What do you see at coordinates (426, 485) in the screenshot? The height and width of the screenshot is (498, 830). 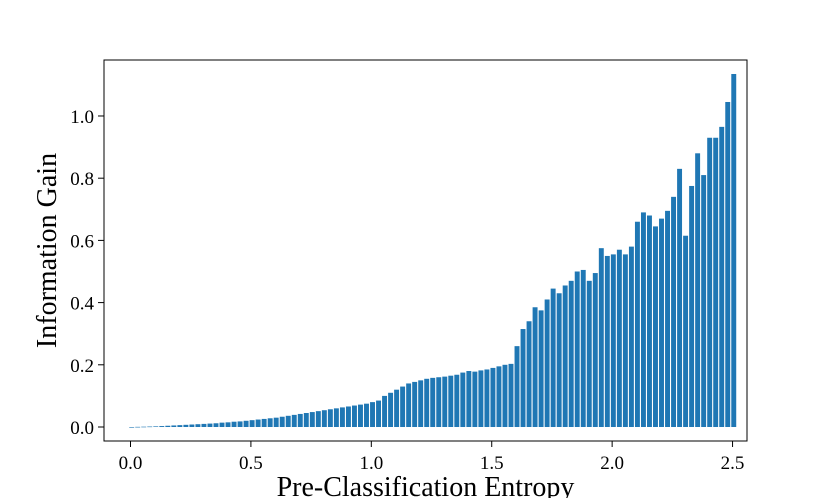 I see `x-axis-label: Pre-Classification Entropy` at bounding box center [426, 485].